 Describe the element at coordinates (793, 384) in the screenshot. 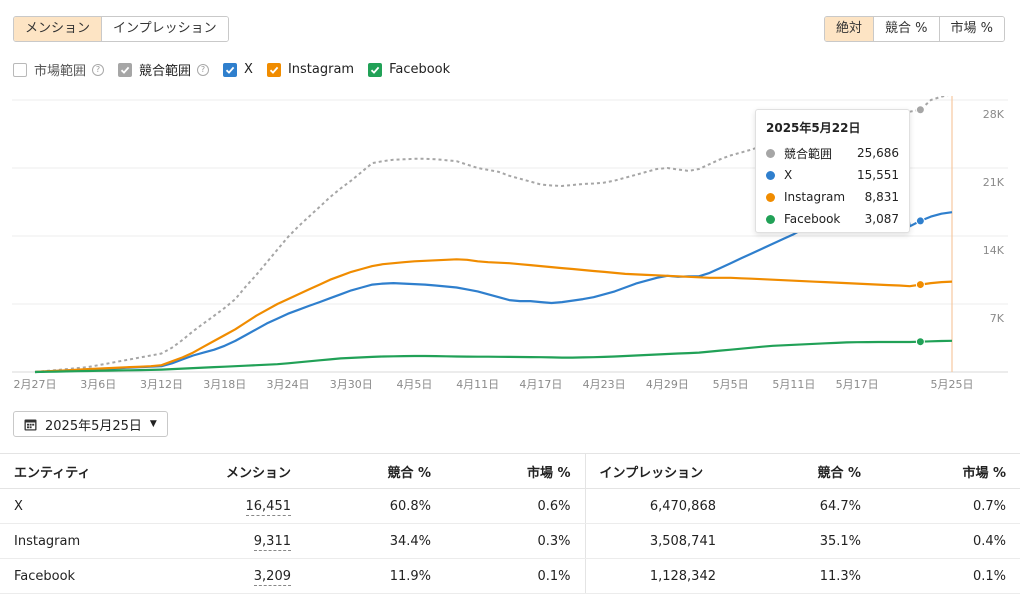

I see `x-tick-label: 5月11日` at that location.